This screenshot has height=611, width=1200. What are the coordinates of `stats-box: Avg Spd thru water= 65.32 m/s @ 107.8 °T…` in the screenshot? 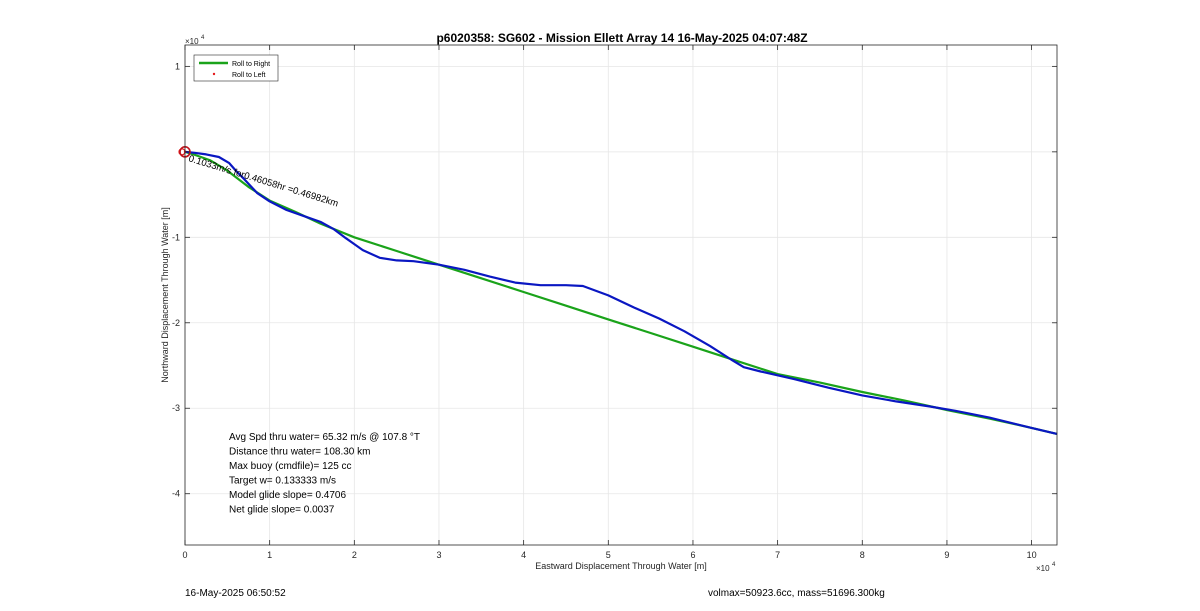 It's located at (324, 474).